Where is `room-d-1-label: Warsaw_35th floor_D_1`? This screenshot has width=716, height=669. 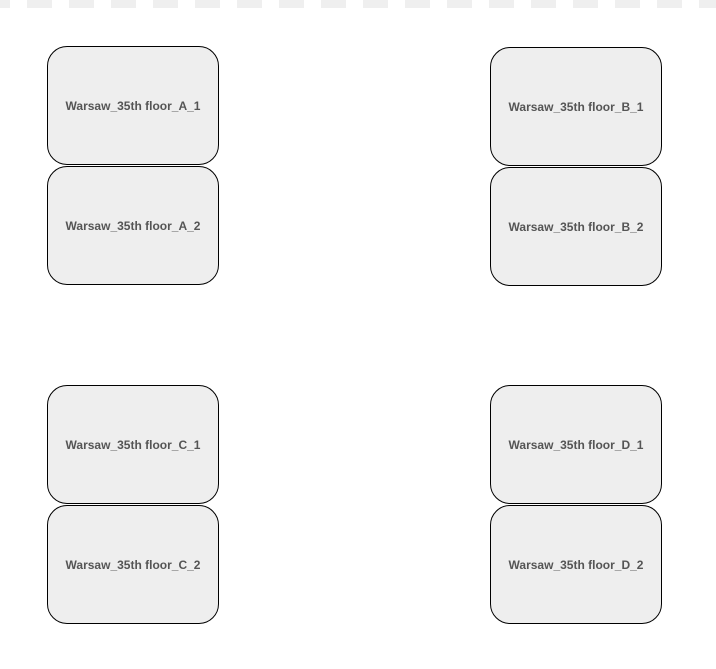
room-d-1-label: Warsaw_35th floor_D_1 is located at coordinates (576, 444).